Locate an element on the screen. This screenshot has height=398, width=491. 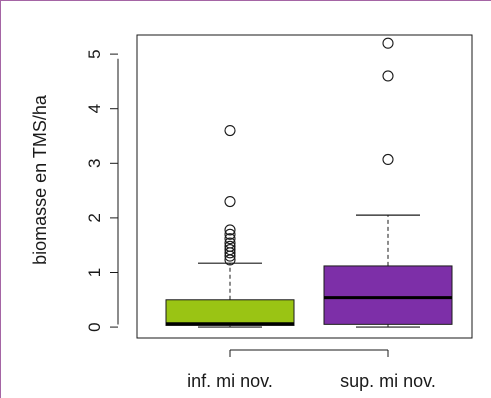
y-tick-label: 1 is located at coordinates (94, 272).